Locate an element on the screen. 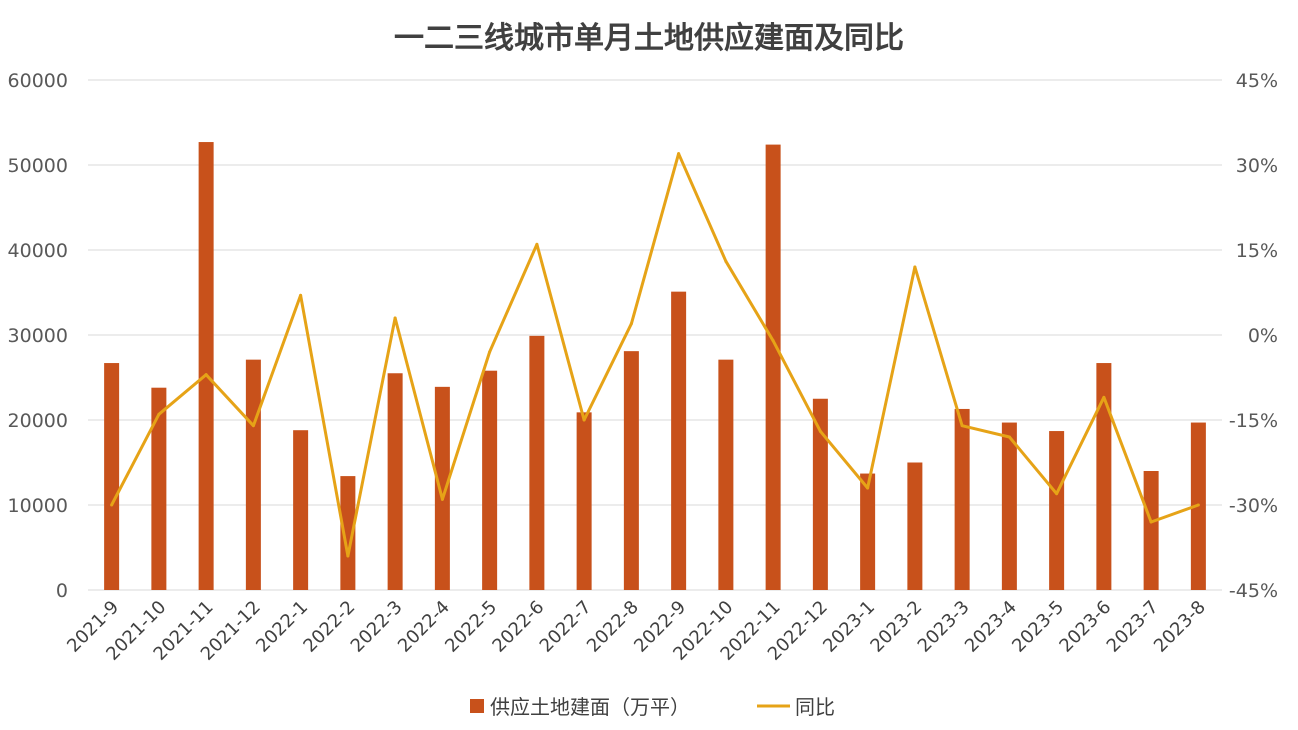 The image size is (1298, 730). left-tick-label: 20000 is located at coordinates (38, 421).